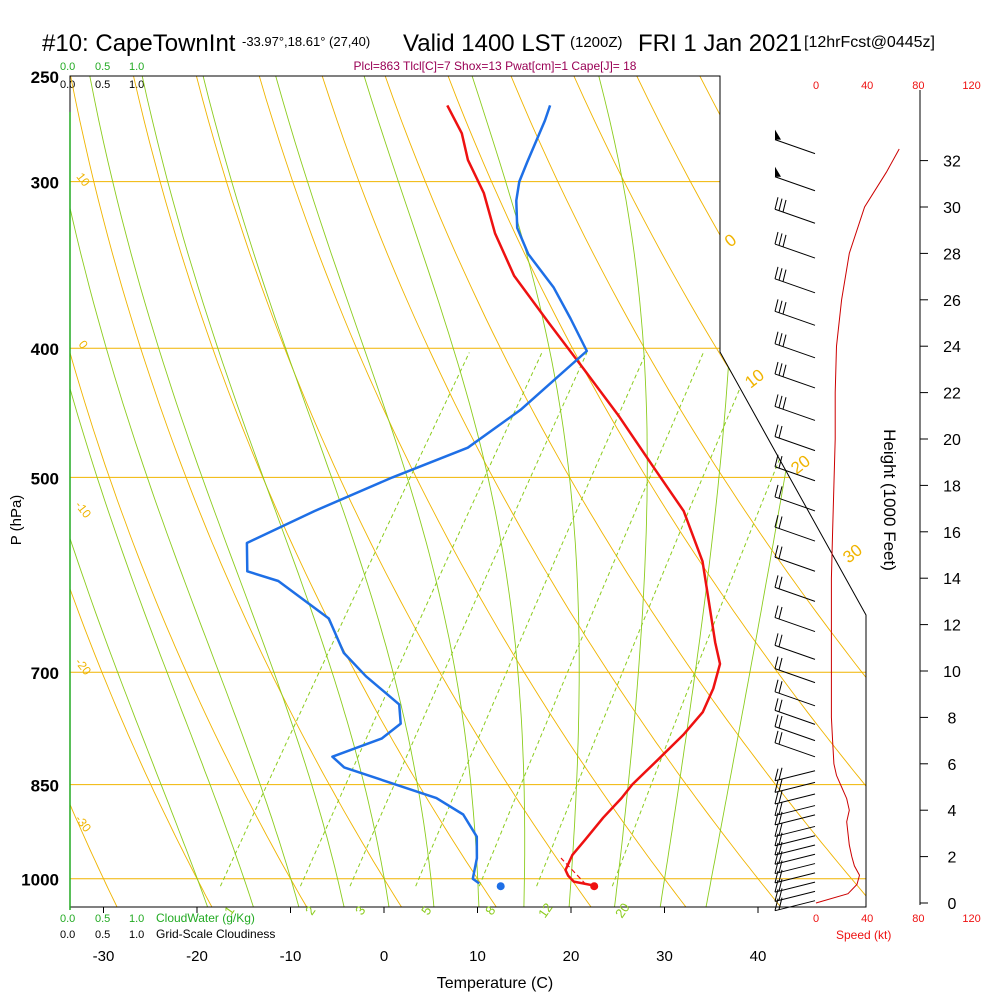  Describe the element at coordinates (952, 301) in the screenshot. I see `height-tick-label: 26` at that location.